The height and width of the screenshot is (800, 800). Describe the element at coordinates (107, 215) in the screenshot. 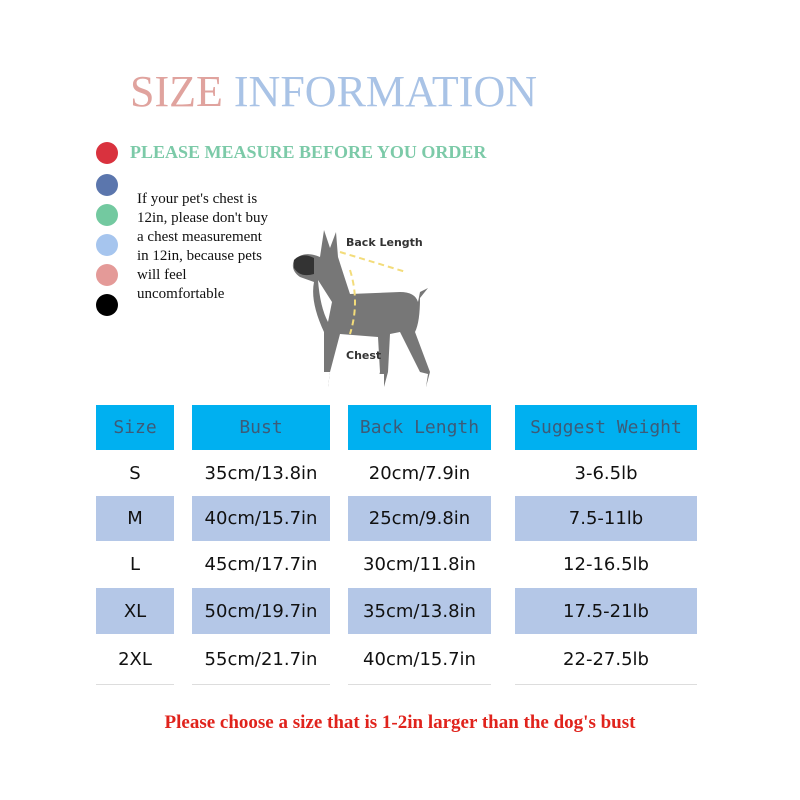

I see `green-dot-icon` at that location.